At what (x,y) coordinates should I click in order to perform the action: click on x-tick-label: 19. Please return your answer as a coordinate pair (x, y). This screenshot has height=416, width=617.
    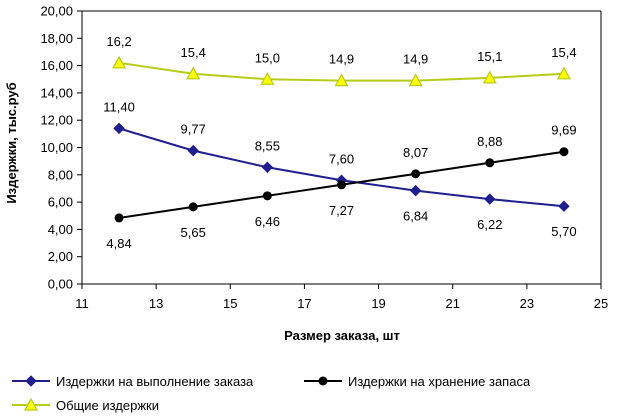
    Looking at the image, I should click on (378, 303).